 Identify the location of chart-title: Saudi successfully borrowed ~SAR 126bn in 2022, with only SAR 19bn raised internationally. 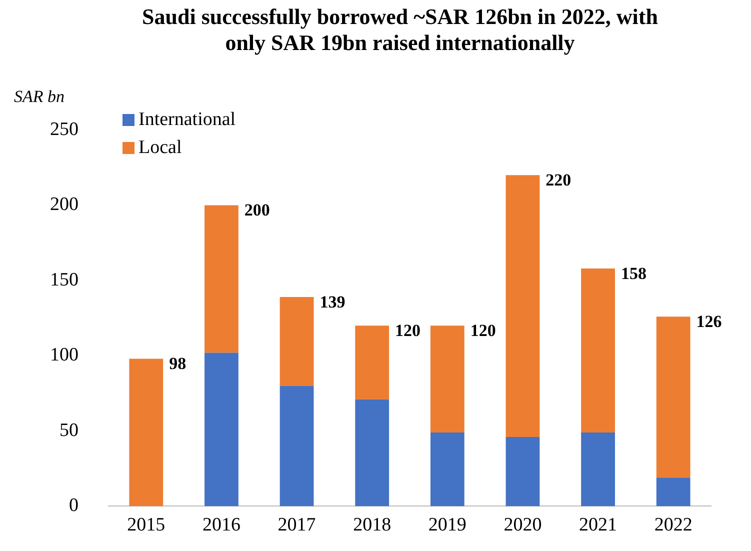
(400, 30).